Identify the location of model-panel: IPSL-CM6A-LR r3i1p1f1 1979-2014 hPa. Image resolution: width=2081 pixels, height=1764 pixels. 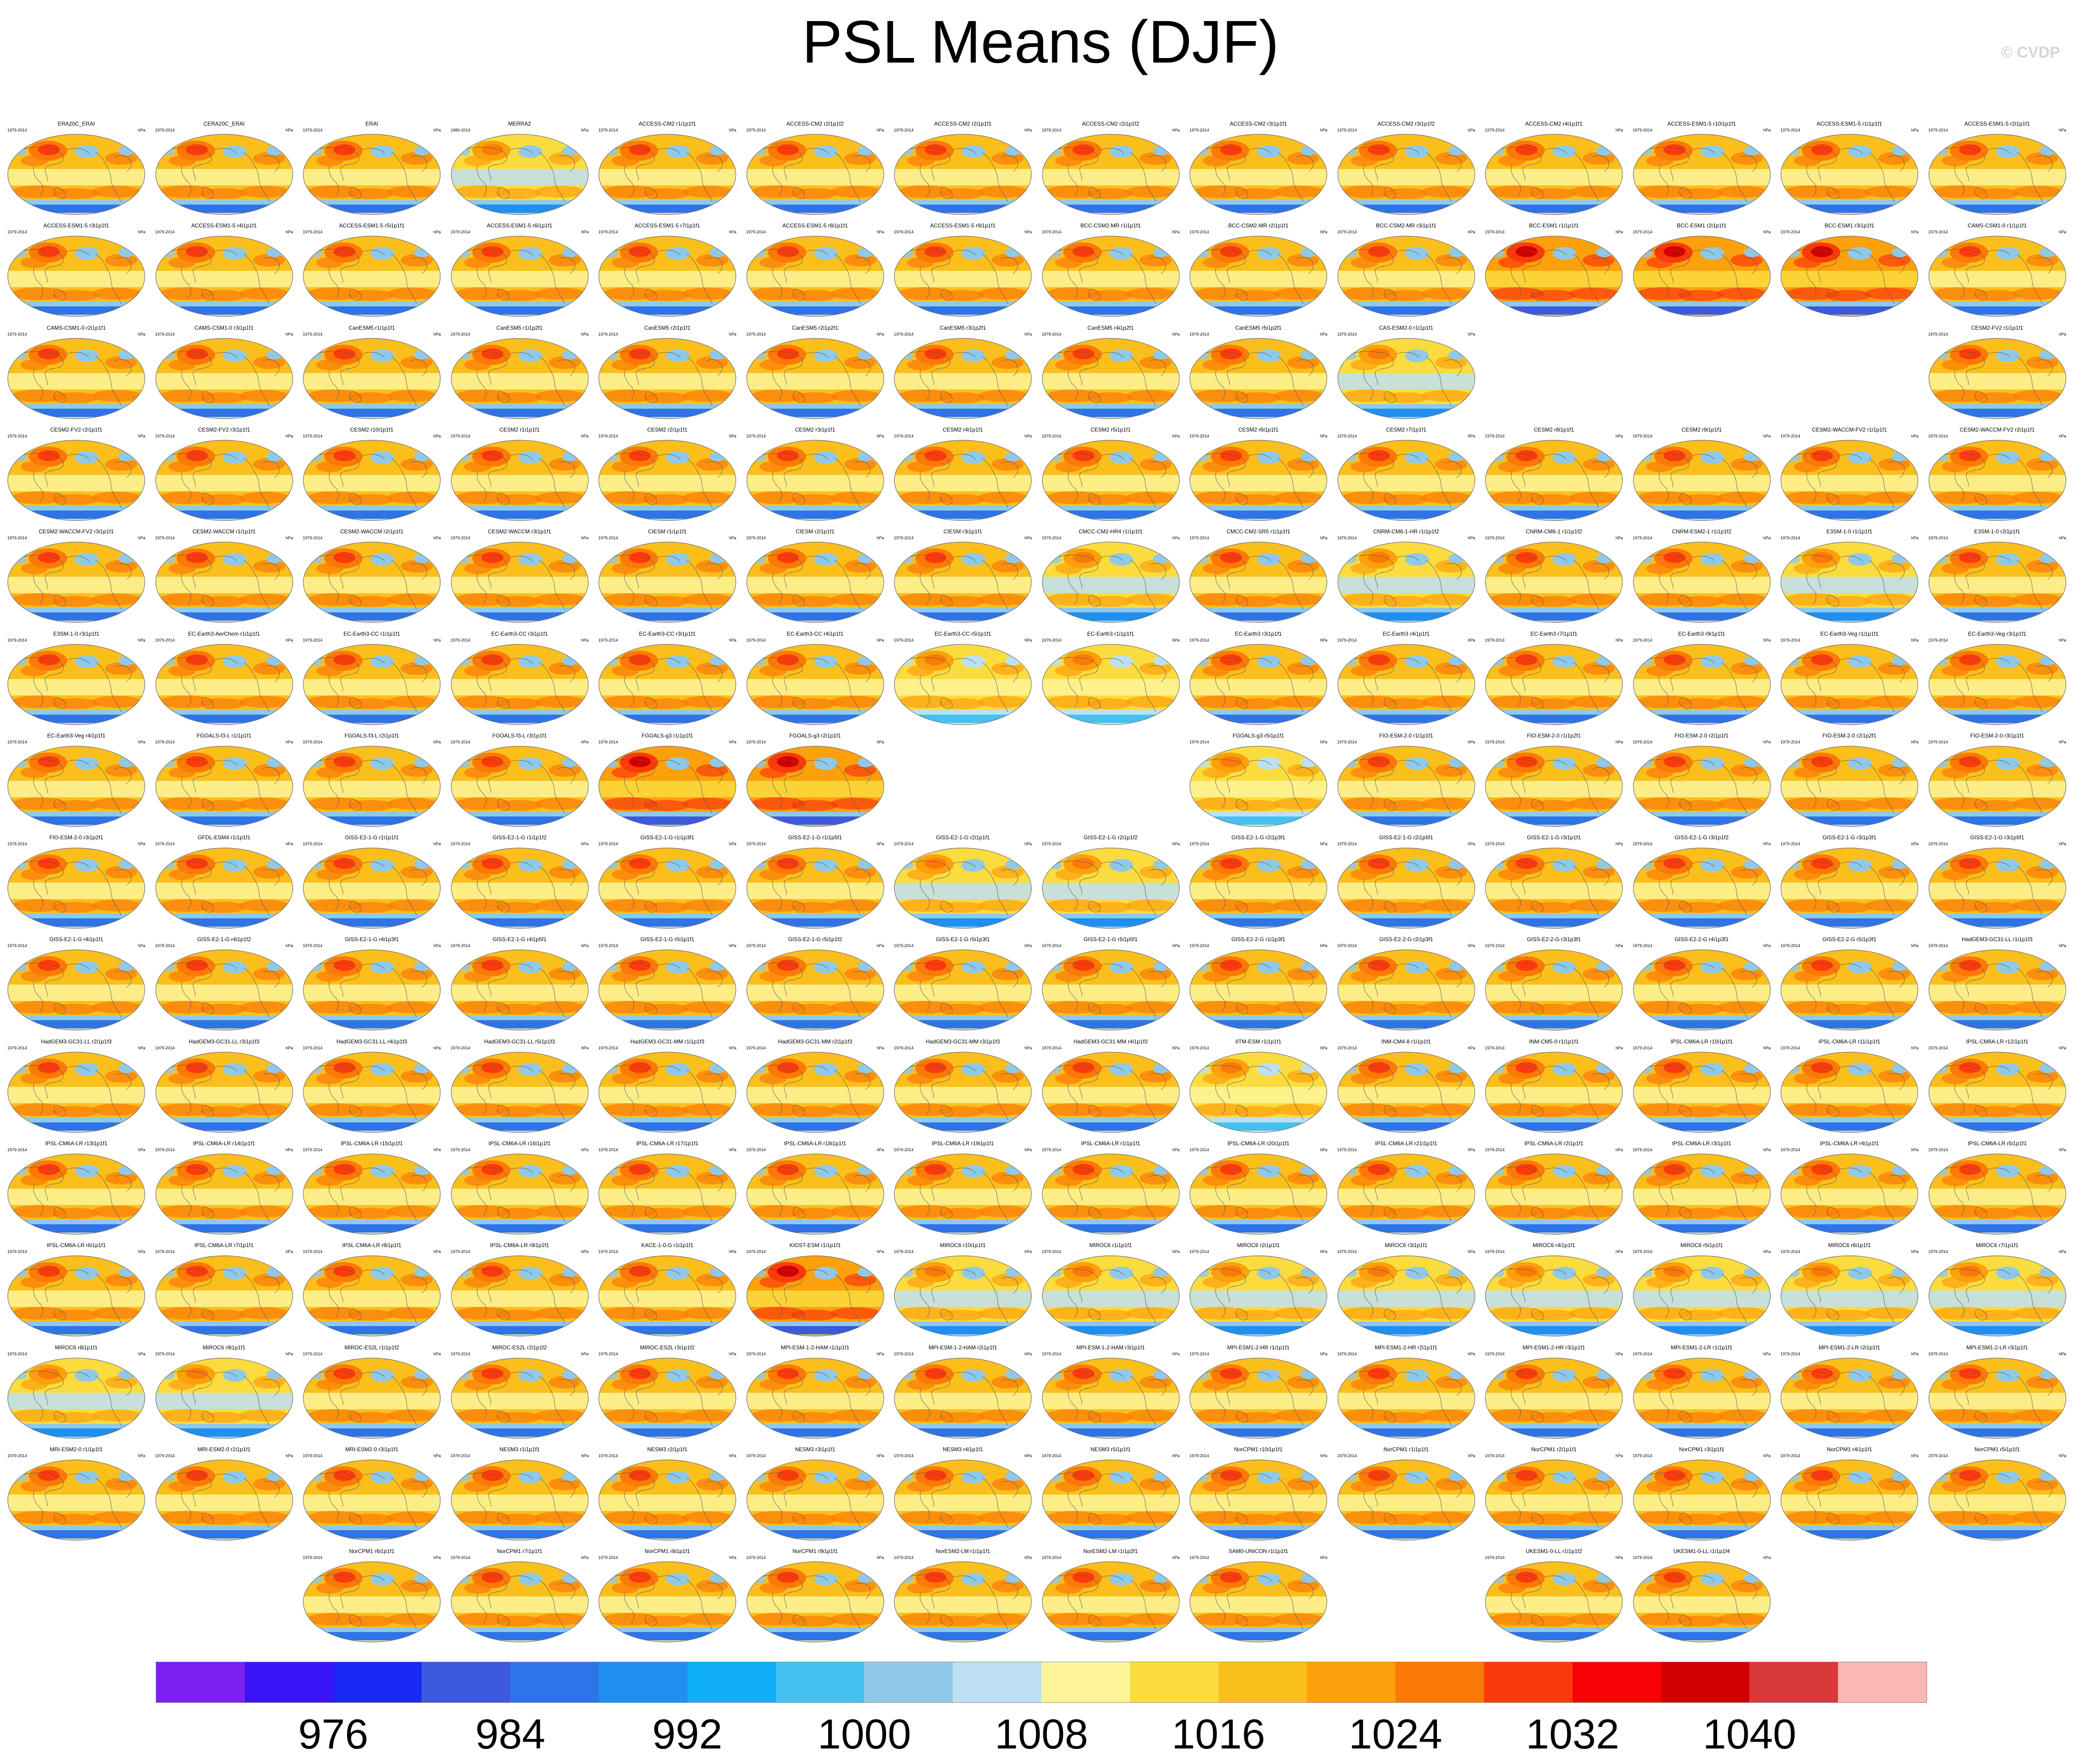
(1702, 1188).